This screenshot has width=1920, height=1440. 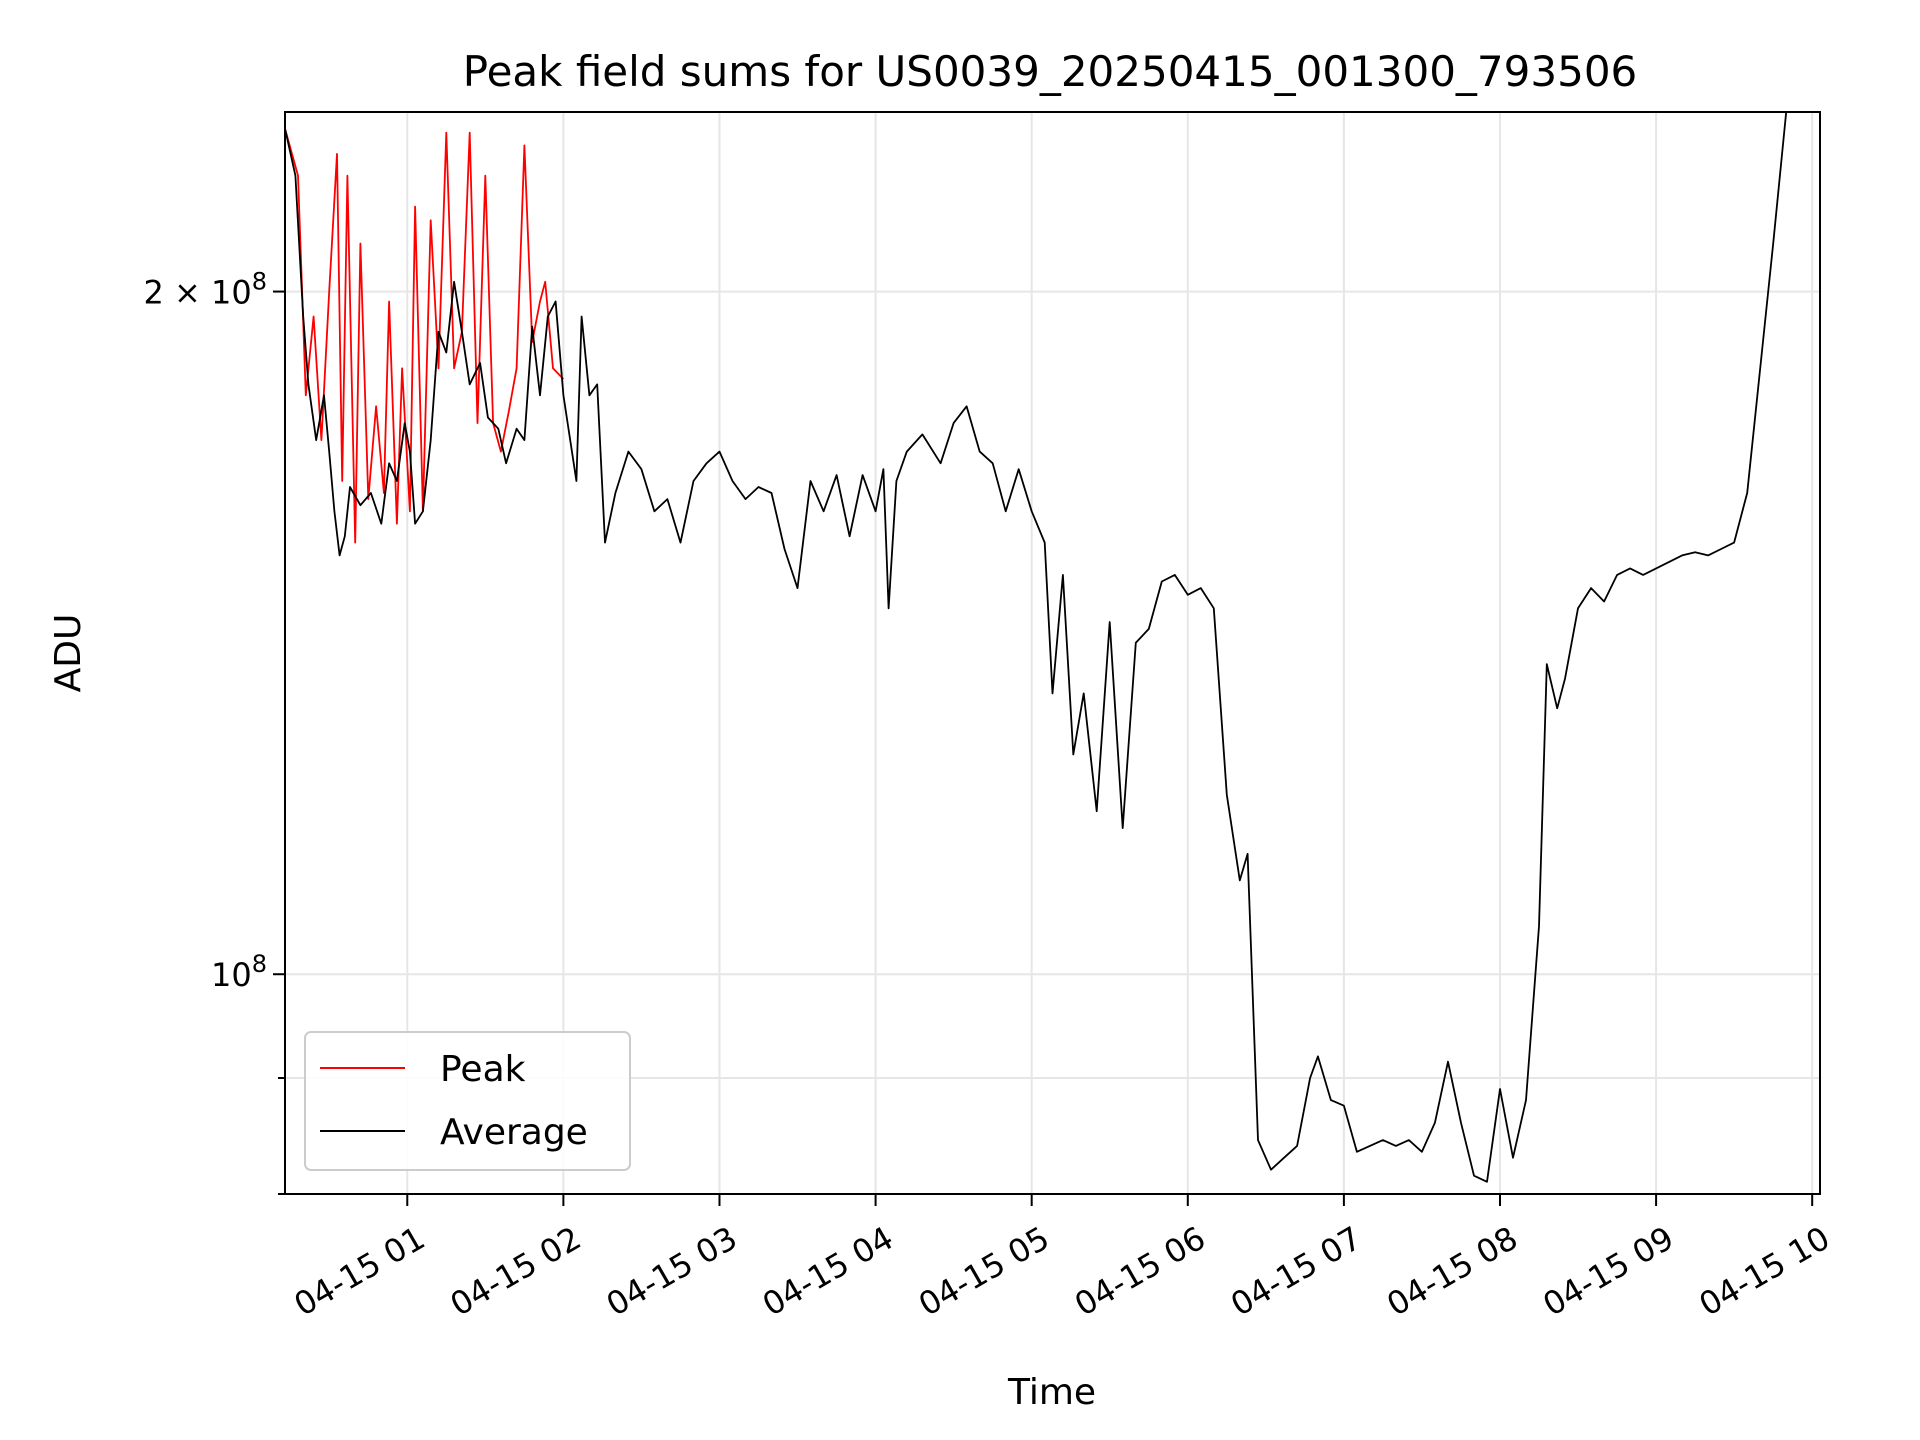 I want to click on y-axis-label: ADU, so click(x=68, y=653).